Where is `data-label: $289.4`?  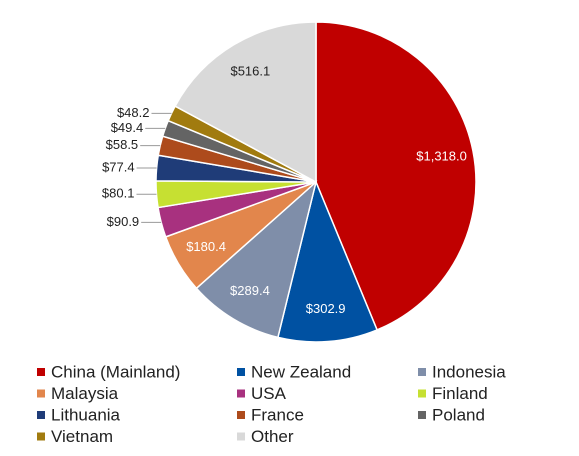 data-label: $289.4 is located at coordinates (250, 290).